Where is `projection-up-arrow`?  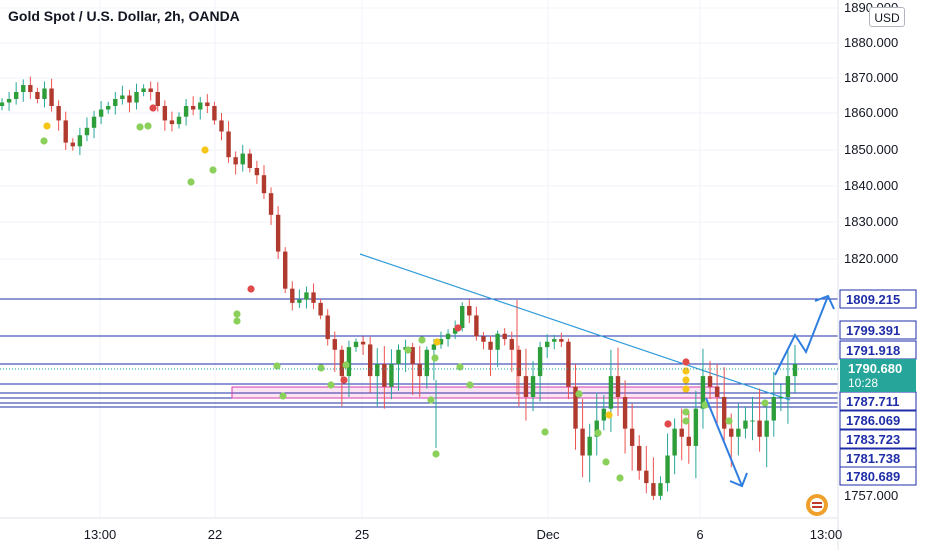
projection-up-arrow is located at coordinates (801, 335).